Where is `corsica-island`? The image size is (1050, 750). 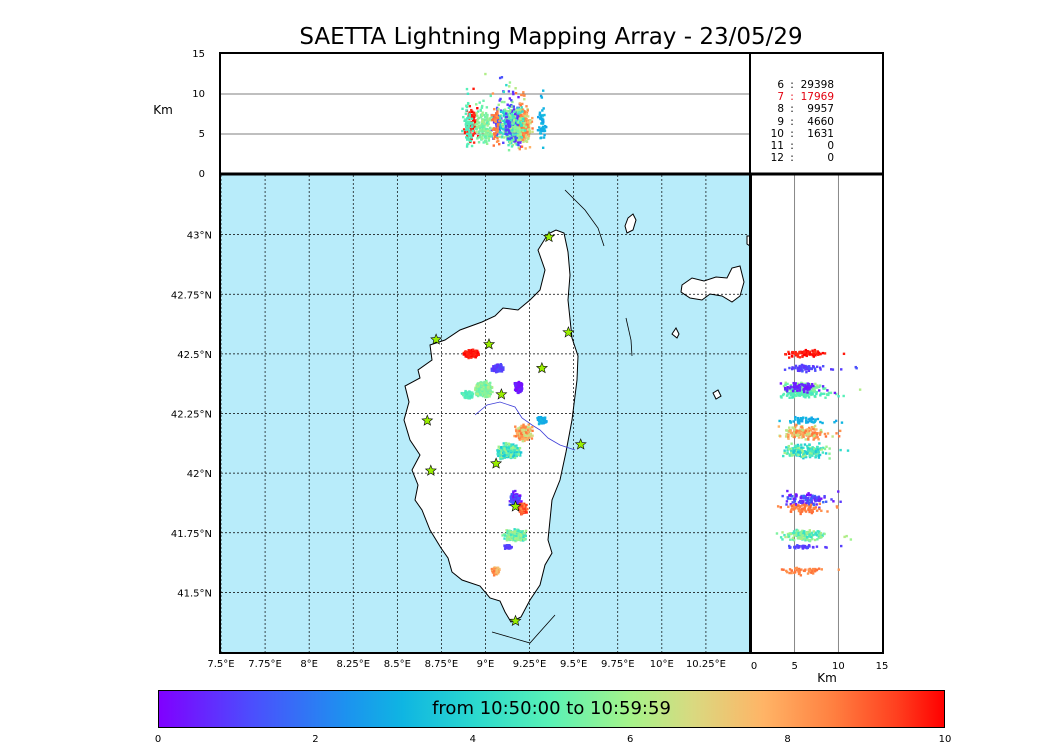 corsica-island is located at coordinates (491, 426).